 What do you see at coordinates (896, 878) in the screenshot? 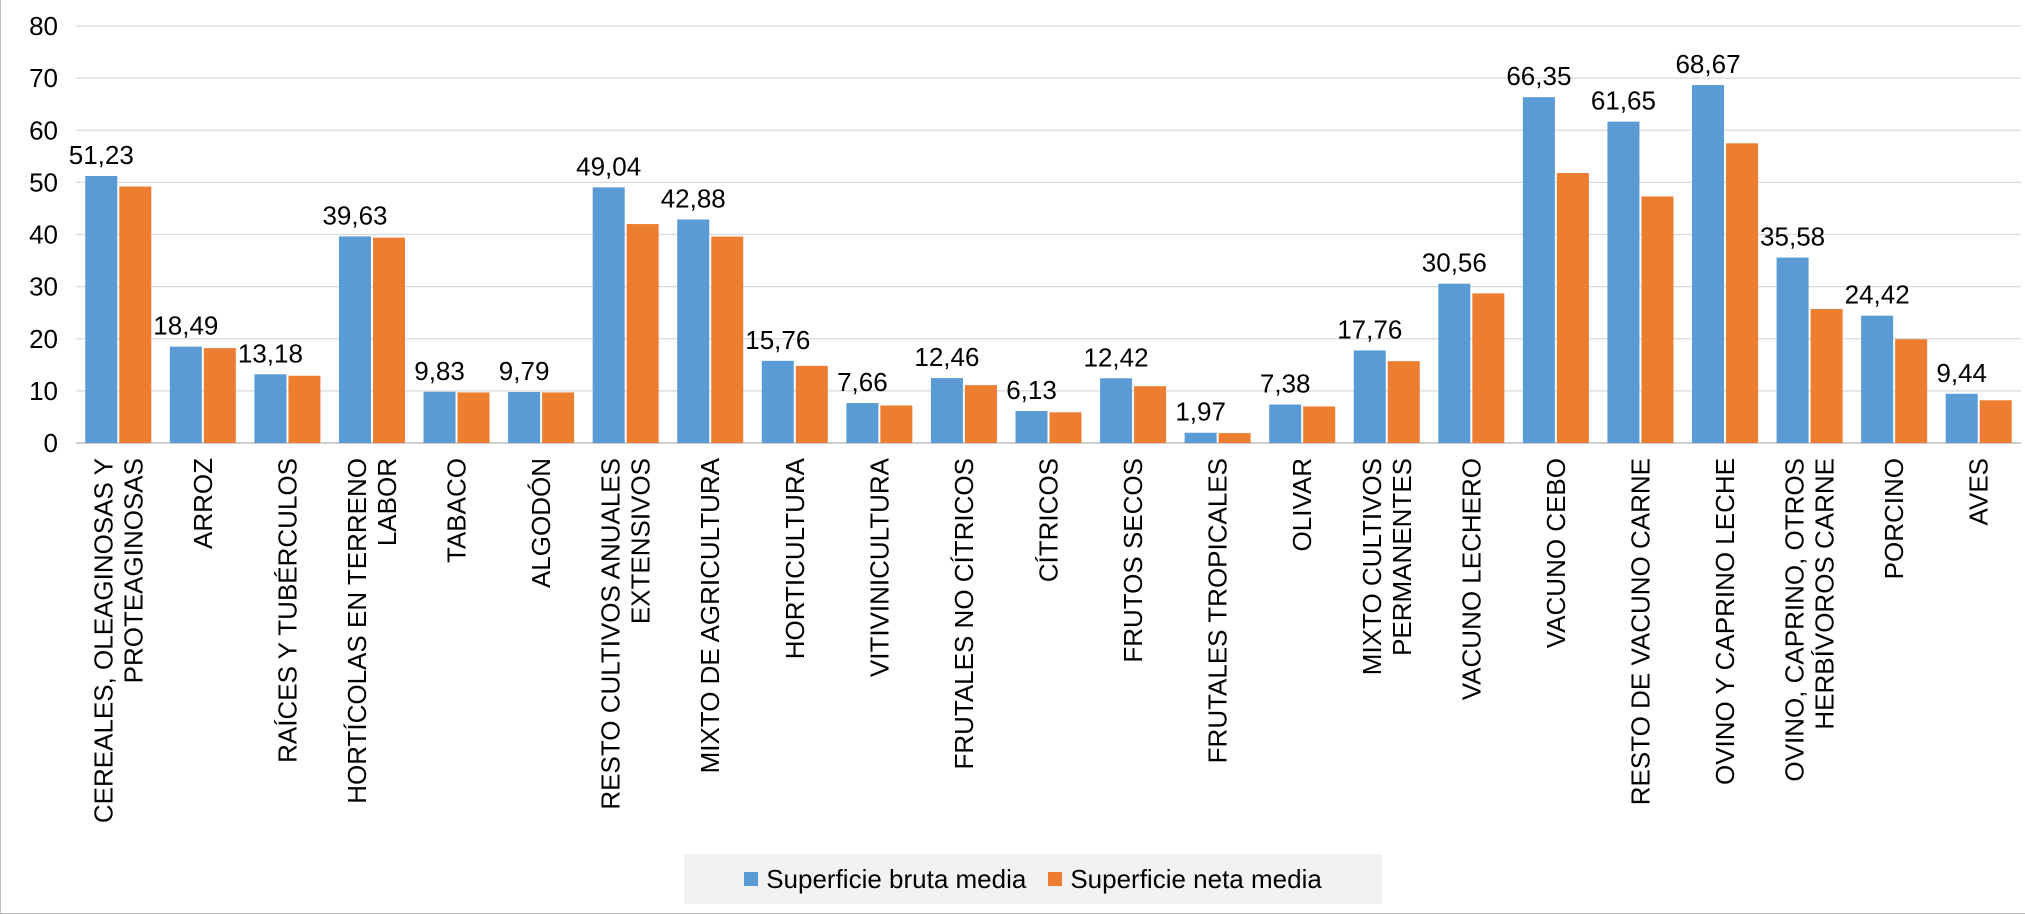
I see `legend-label-bruta: Superficie bruta media` at bounding box center [896, 878].